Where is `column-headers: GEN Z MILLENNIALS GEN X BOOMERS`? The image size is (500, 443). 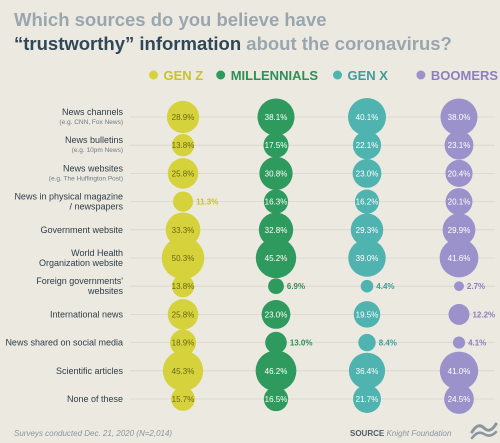 column-headers: GEN Z MILLENNIALS GEN X BOOMERS is located at coordinates (323, 75).